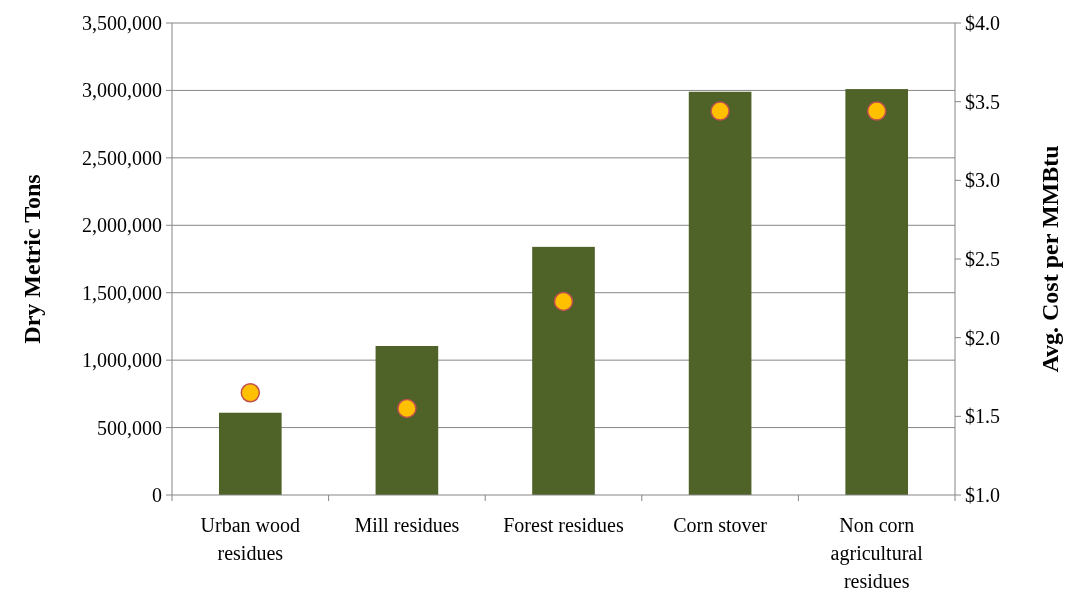  What do you see at coordinates (720, 525) in the screenshot?
I see `x-tick-label: Corn stover` at bounding box center [720, 525].